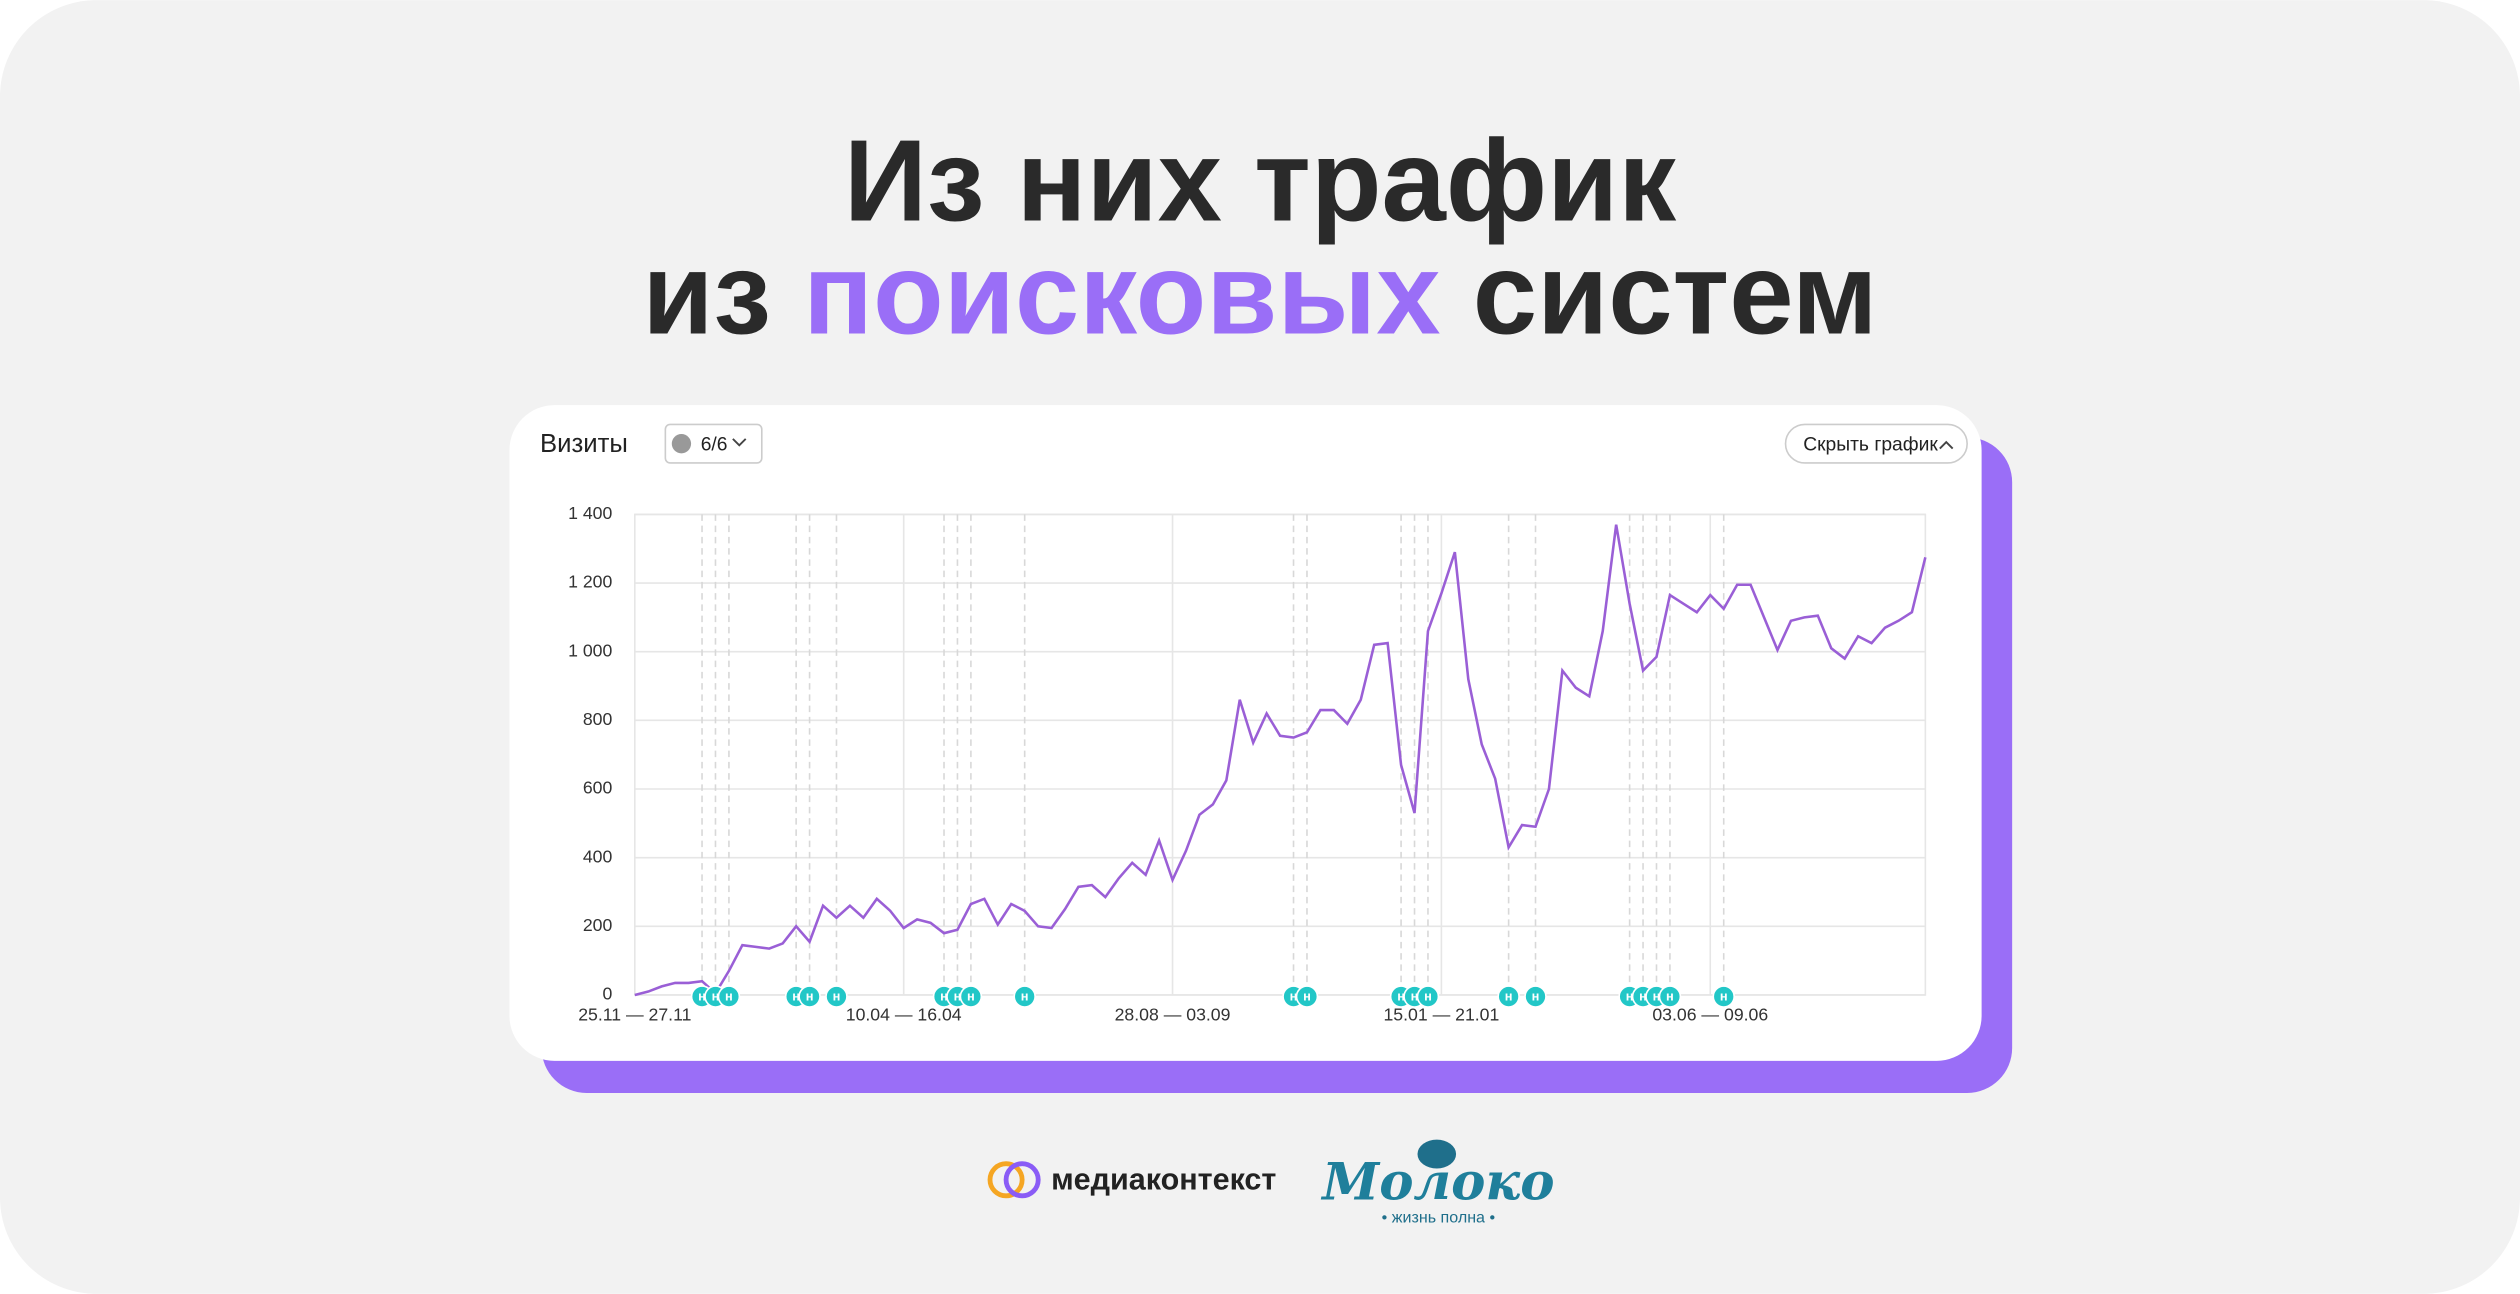 The width and height of the screenshot is (2520, 1294). I want to click on card-title: Визиты, so click(584, 444).